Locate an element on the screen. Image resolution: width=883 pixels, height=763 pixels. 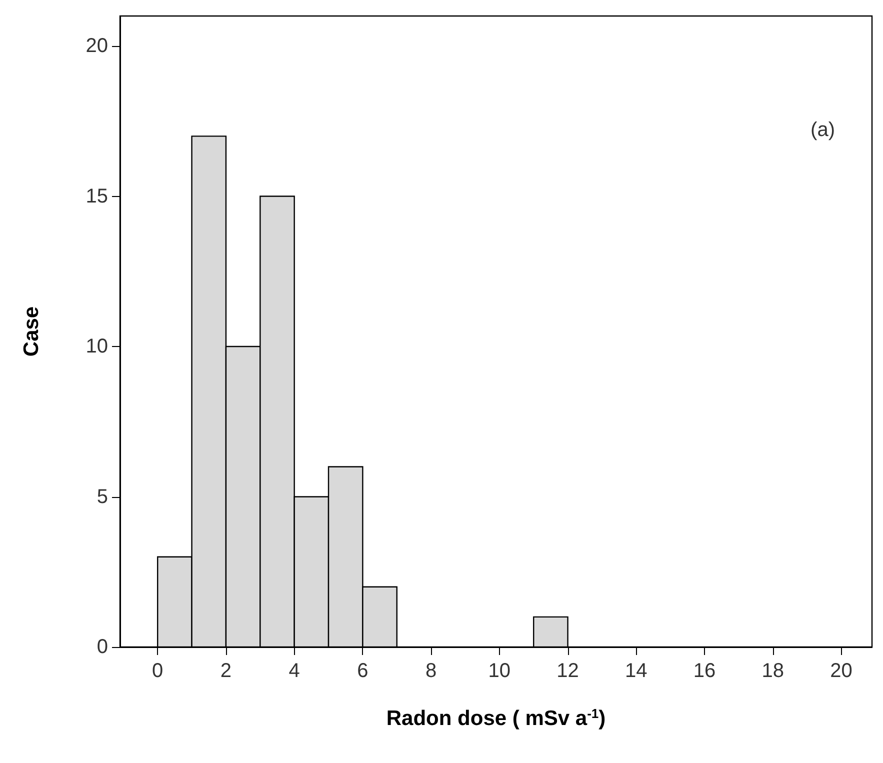
x-tick-label: 10 is located at coordinates (499, 671).